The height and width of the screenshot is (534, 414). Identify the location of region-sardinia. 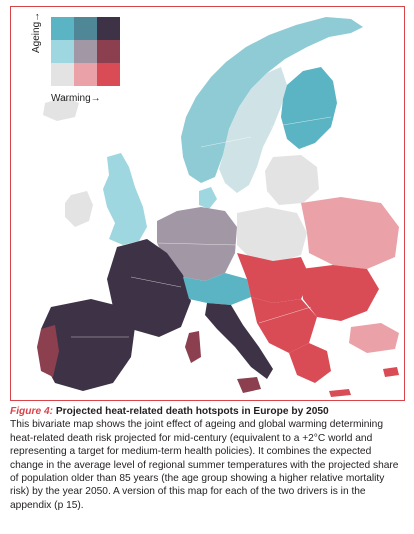
(193, 347).